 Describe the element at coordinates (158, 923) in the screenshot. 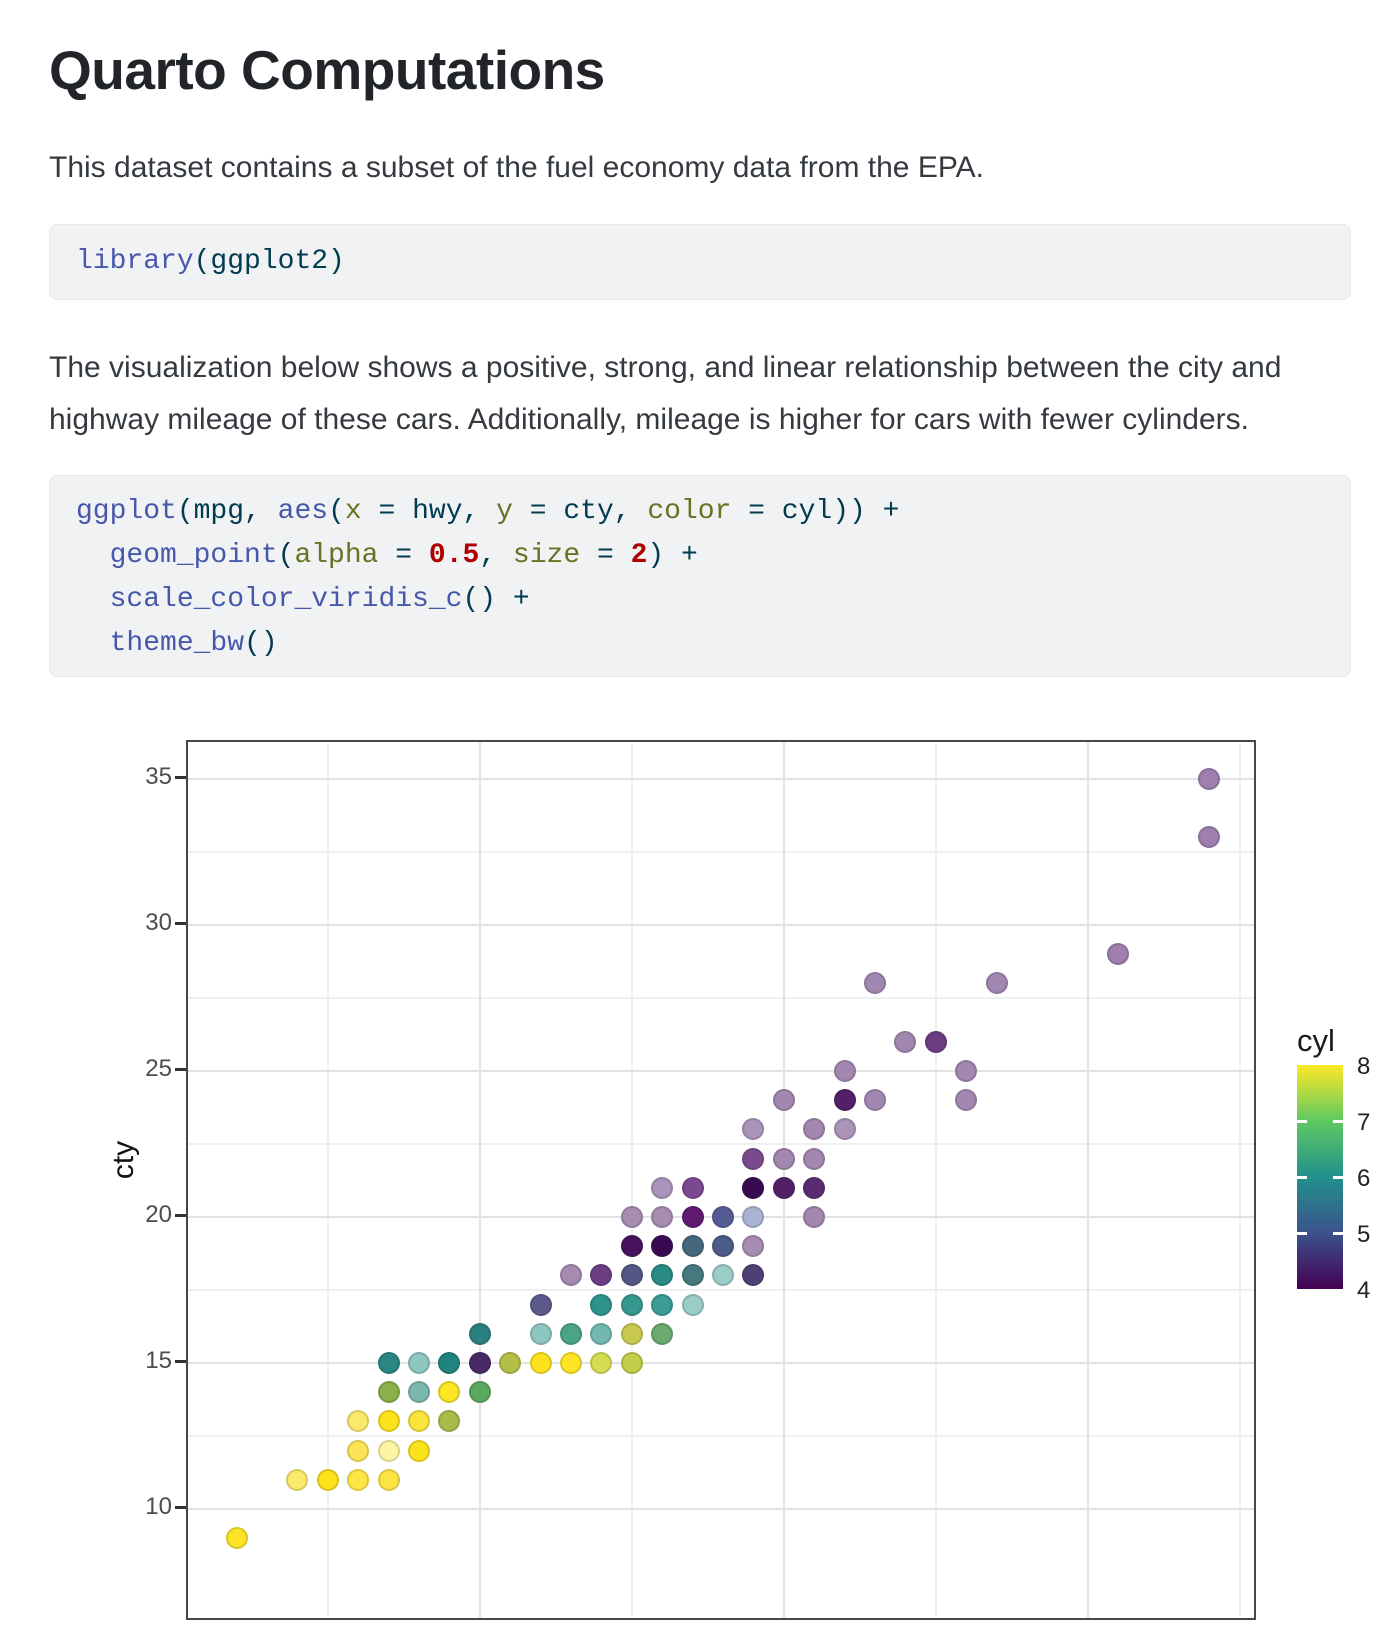

I see `y-tick-label: 30` at that location.